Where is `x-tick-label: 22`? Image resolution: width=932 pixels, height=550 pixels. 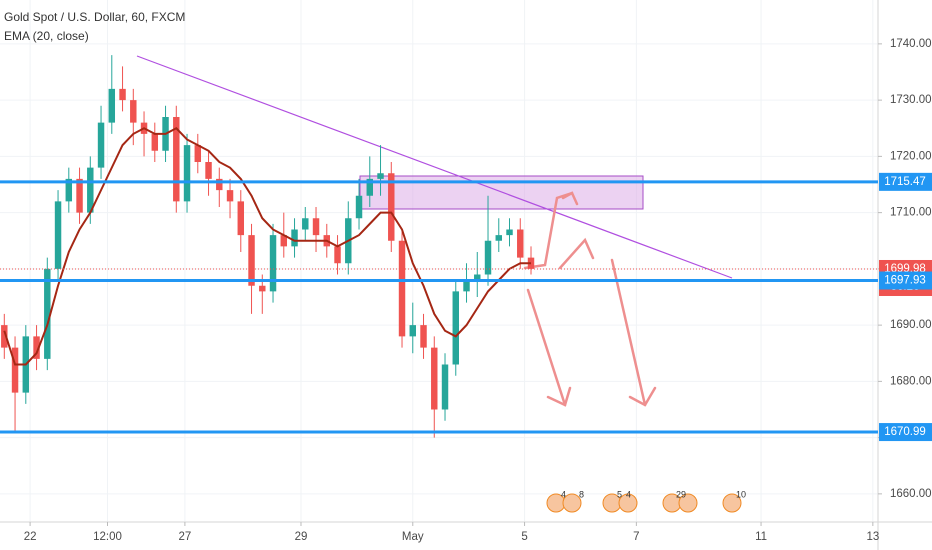 x-tick-label: 22 is located at coordinates (30, 537).